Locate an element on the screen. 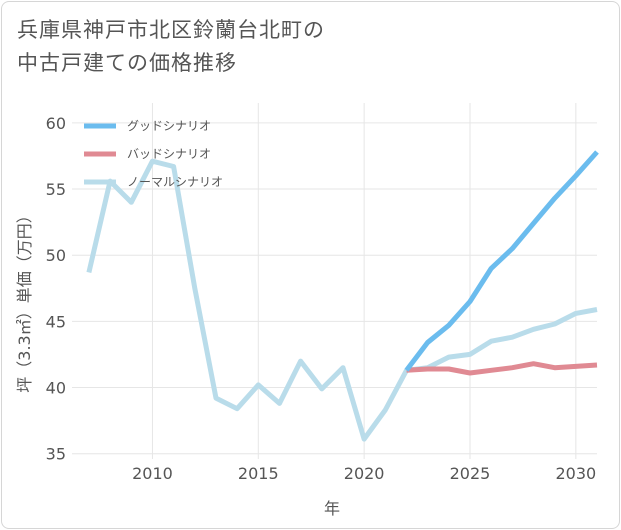  y-tick-label-5: 60 is located at coordinates (56, 123).